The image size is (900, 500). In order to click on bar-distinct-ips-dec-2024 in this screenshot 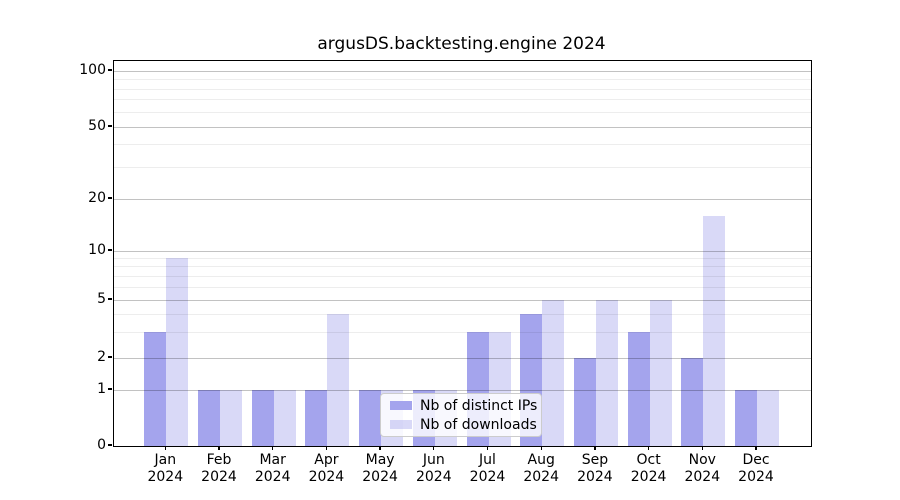, I will do `click(746, 418)`.